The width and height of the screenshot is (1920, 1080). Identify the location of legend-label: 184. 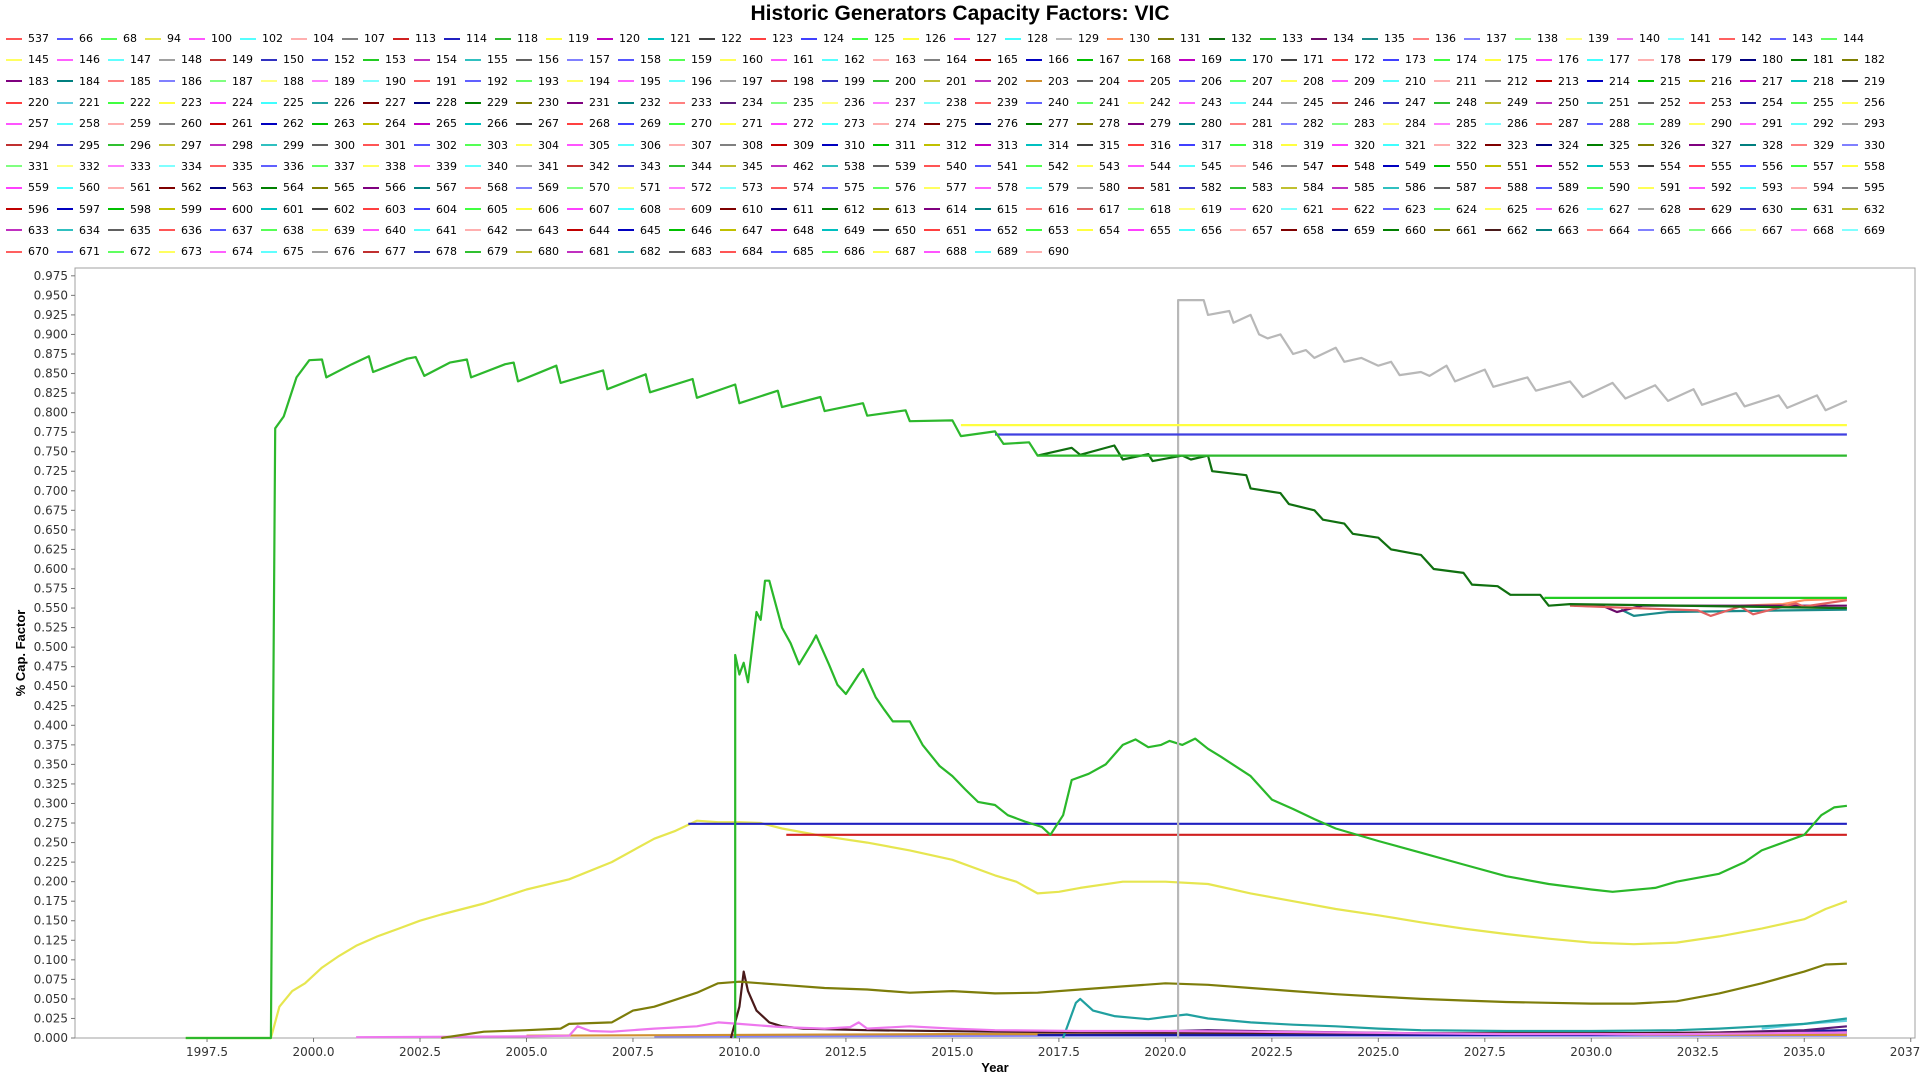
(89, 81).